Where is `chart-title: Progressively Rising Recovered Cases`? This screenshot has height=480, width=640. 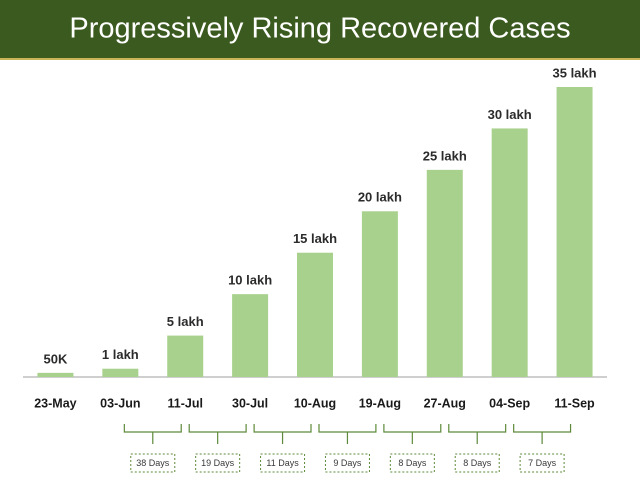 chart-title: Progressively Rising Recovered Cases is located at coordinates (319, 29).